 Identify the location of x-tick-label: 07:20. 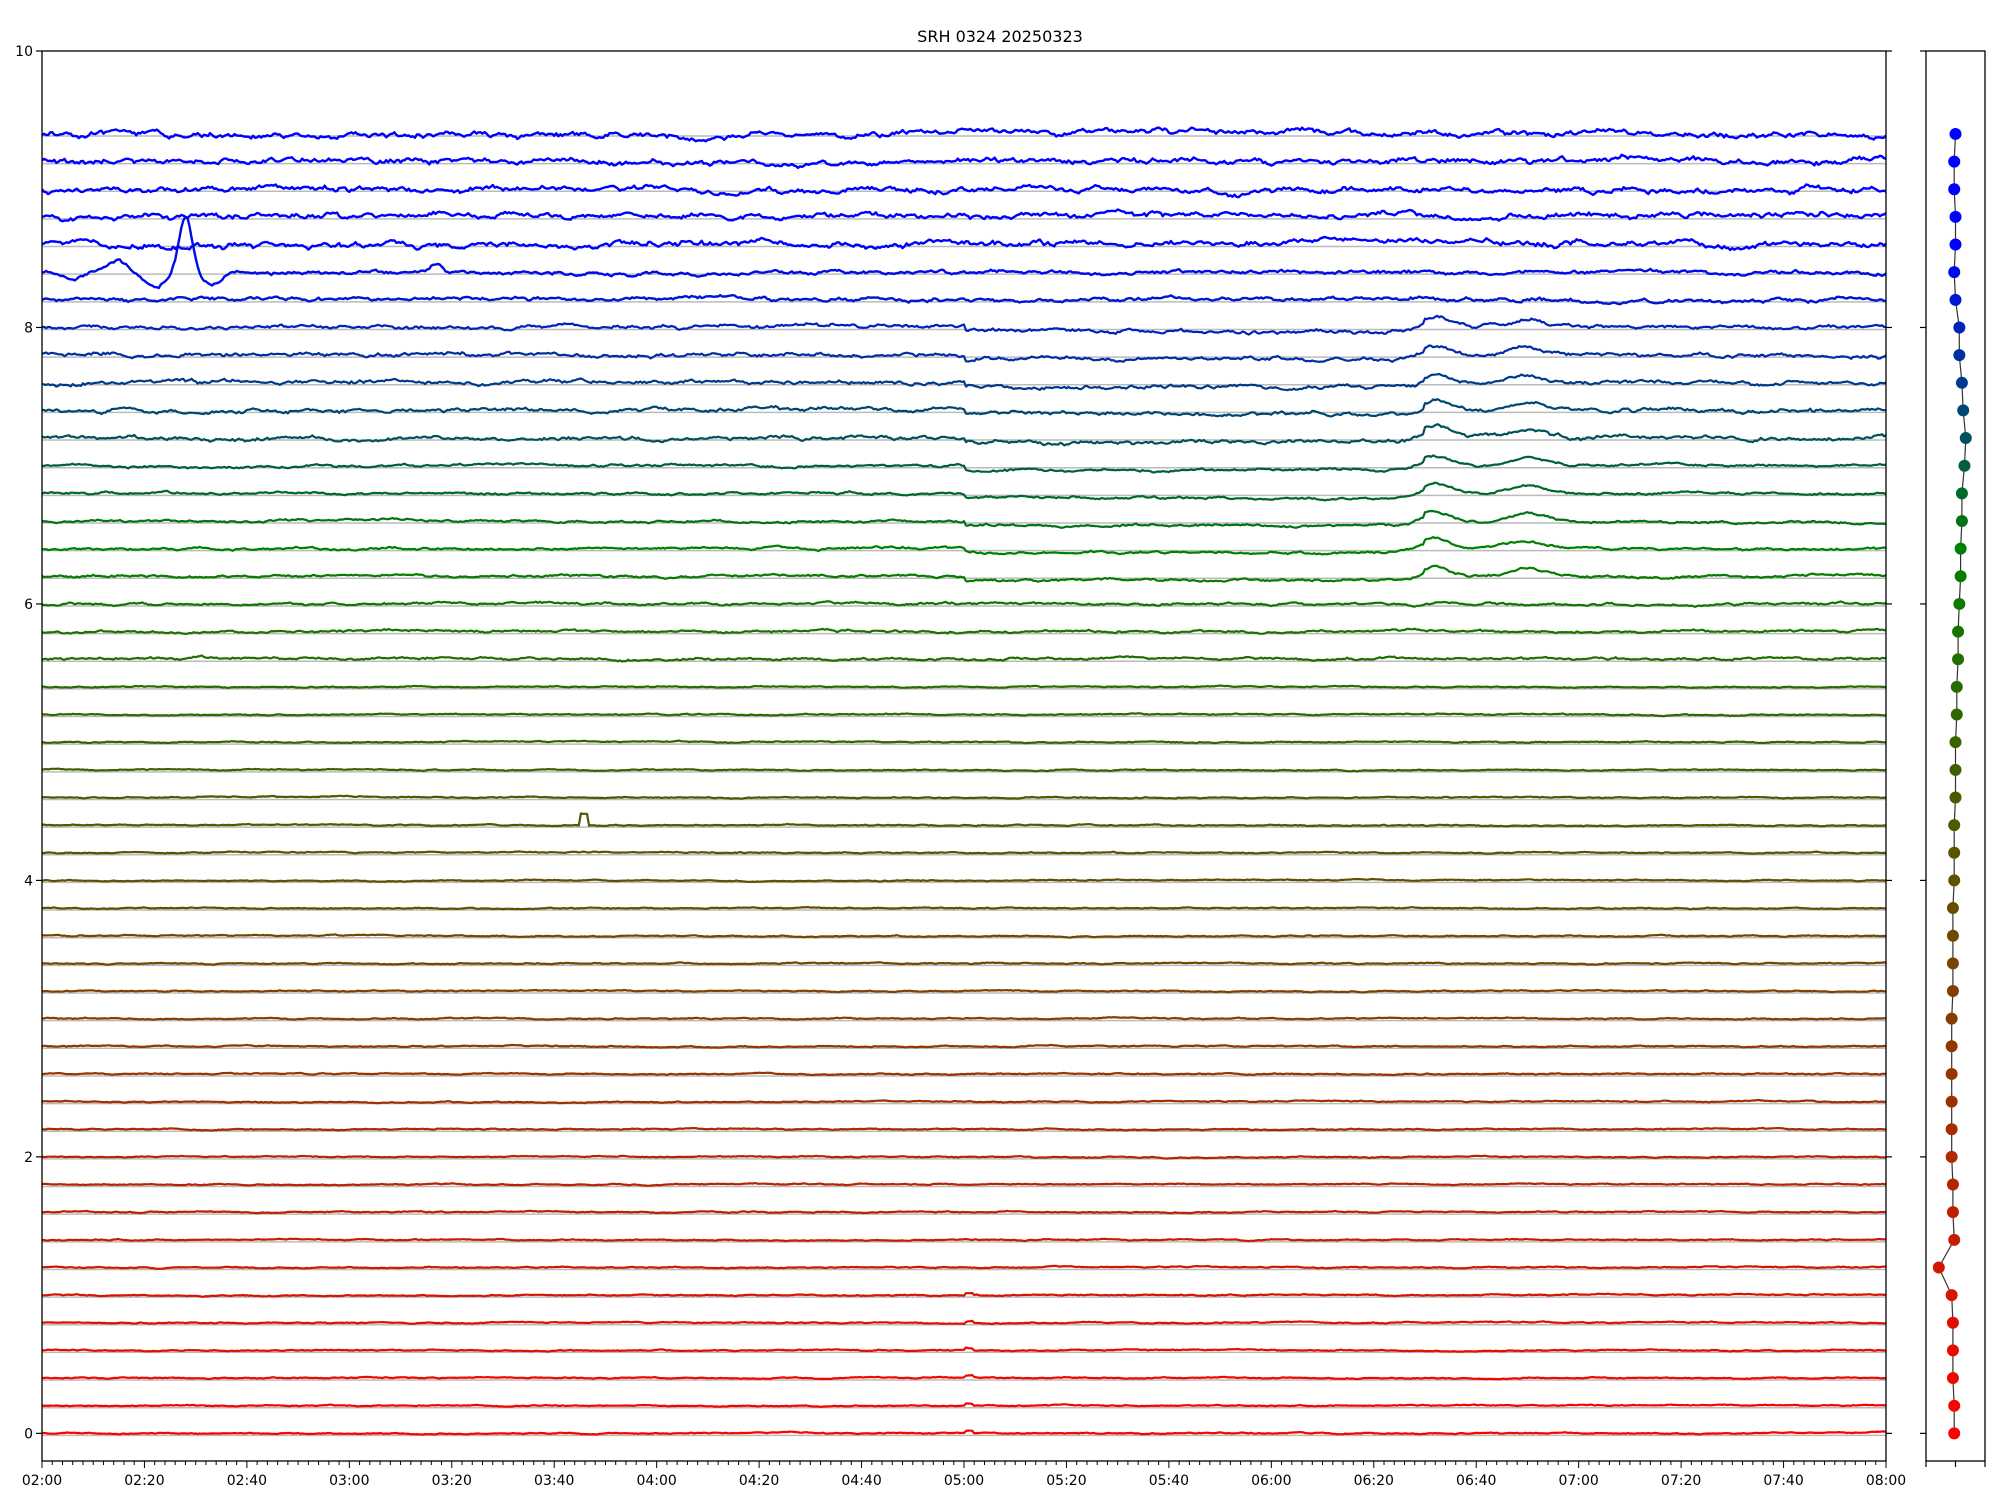
(1681, 1481).